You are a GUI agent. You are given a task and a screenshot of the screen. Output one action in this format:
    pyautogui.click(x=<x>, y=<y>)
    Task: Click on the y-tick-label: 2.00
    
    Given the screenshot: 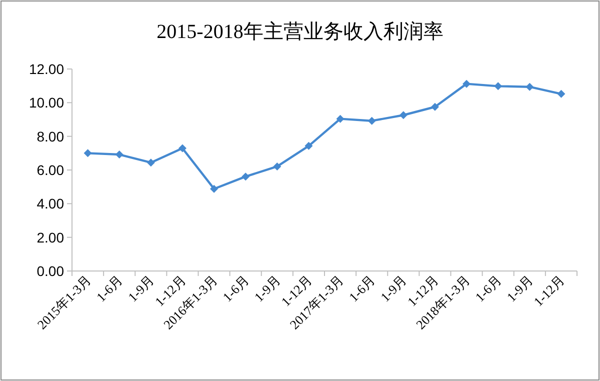 What is the action you would take?
    pyautogui.click(x=50, y=237)
    